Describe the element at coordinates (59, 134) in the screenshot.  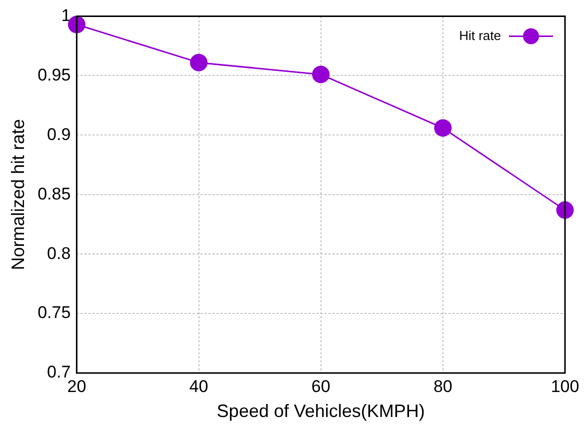
I see `y-tick-label: 0.9` at that location.